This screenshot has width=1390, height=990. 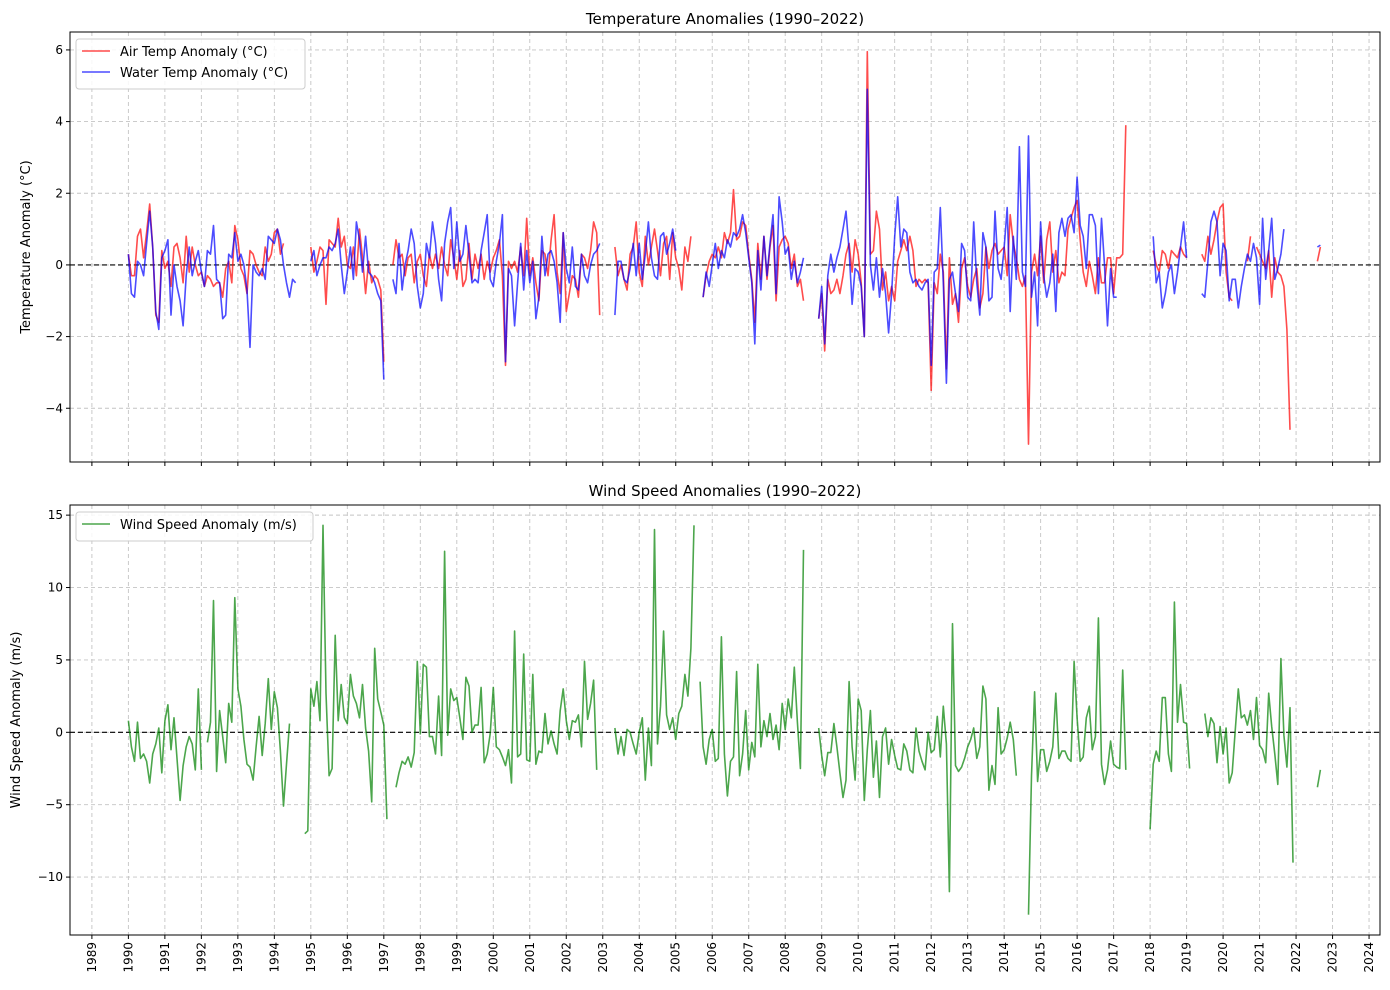 I want to click on wind-x-tick-label: 2012, so click(x=931, y=957).